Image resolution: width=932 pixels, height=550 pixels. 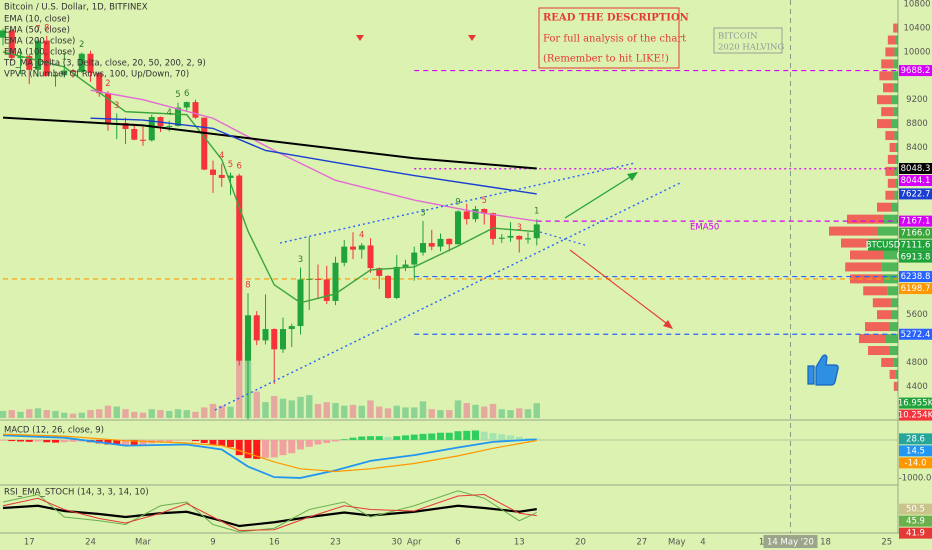 I want to click on x-tick-highlight, so click(x=790, y=541).